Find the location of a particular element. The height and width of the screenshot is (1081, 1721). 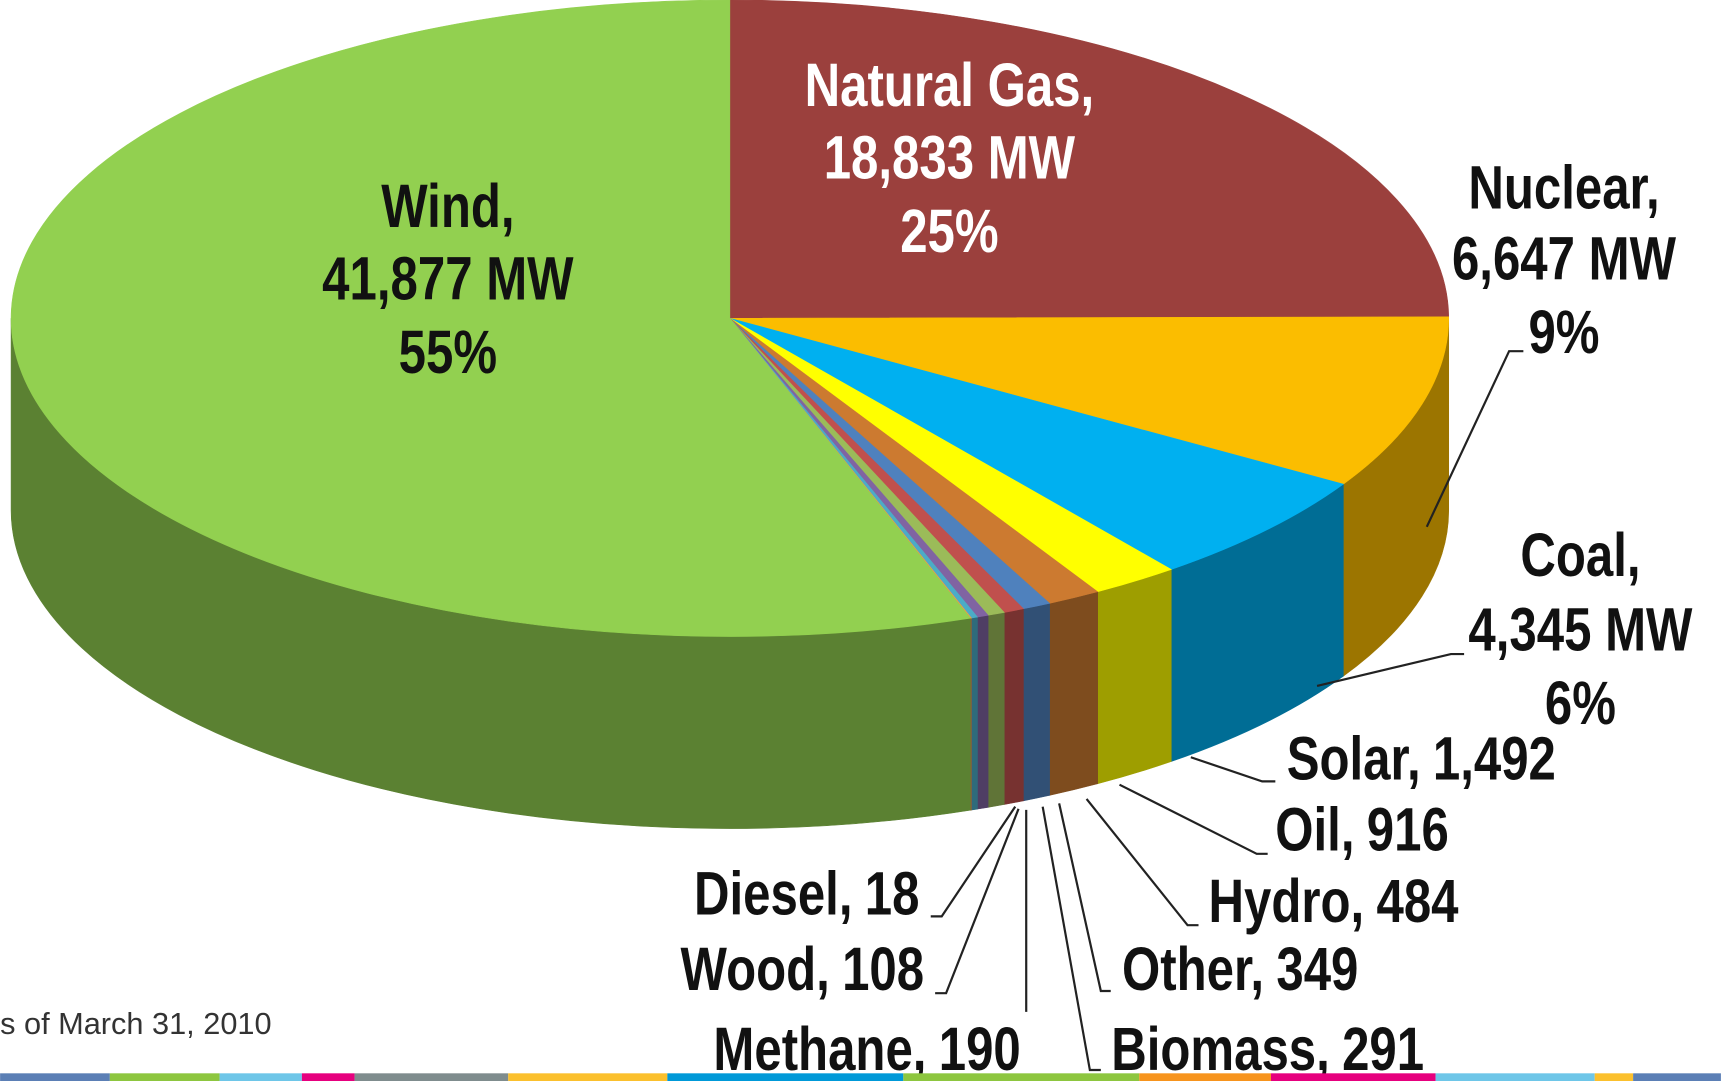

value-label: 18 is located at coordinates (892, 893).